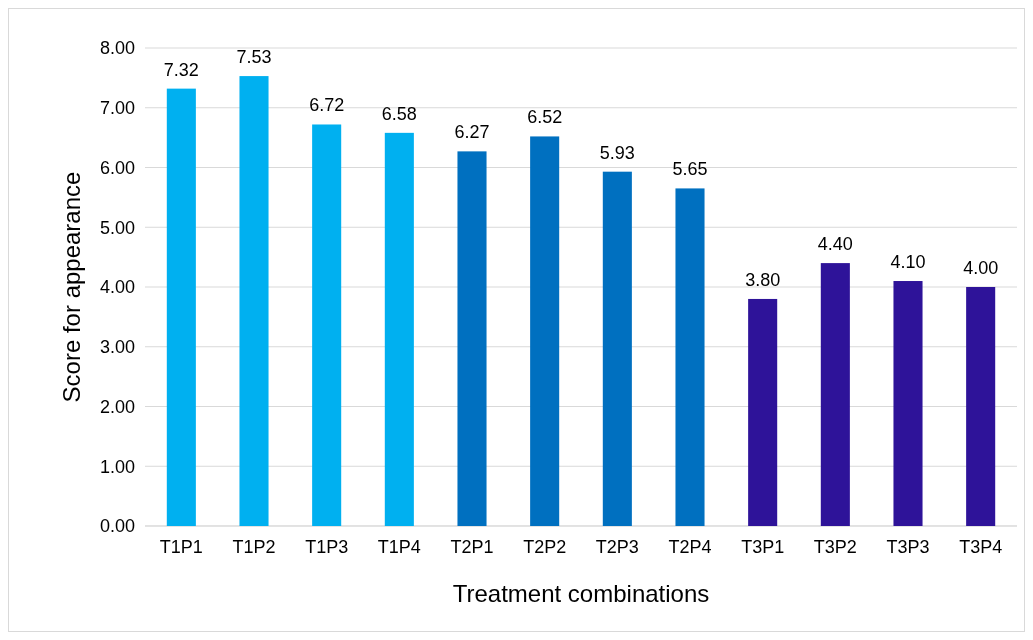 The image size is (1033, 640). What do you see at coordinates (117, 287) in the screenshot?
I see `y-tick-label: 4.00` at bounding box center [117, 287].